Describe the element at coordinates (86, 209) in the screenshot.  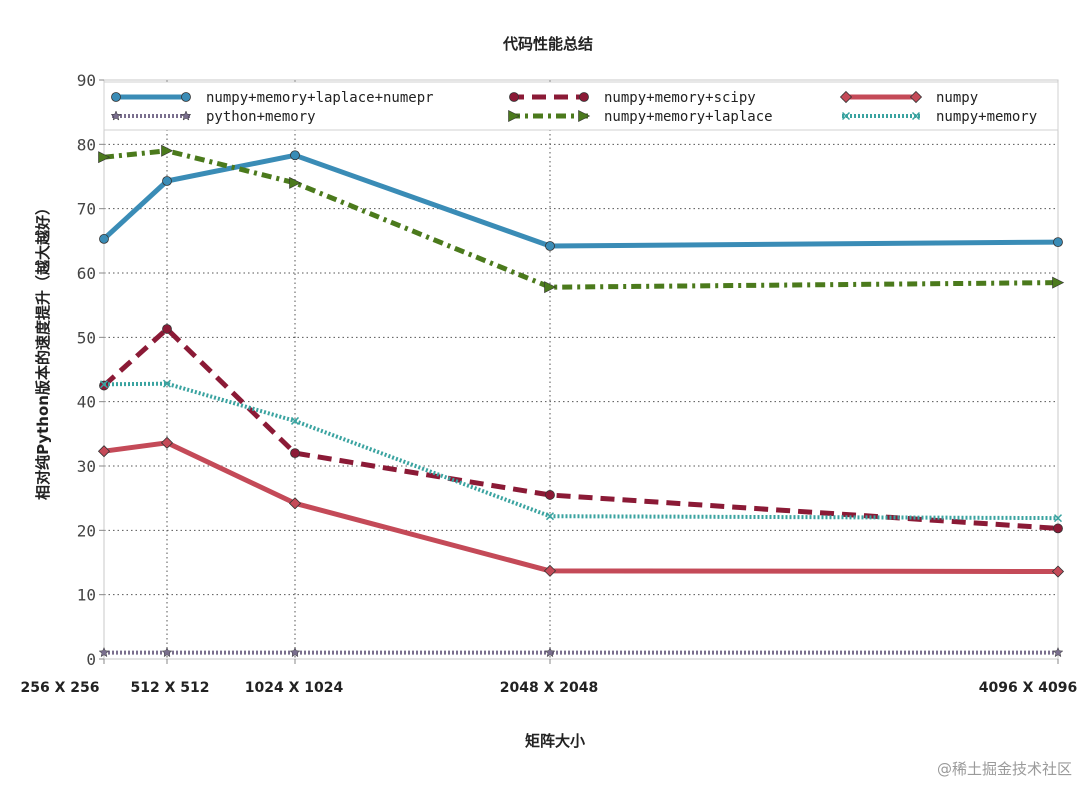
I see `y-tick-label: 70` at that location.